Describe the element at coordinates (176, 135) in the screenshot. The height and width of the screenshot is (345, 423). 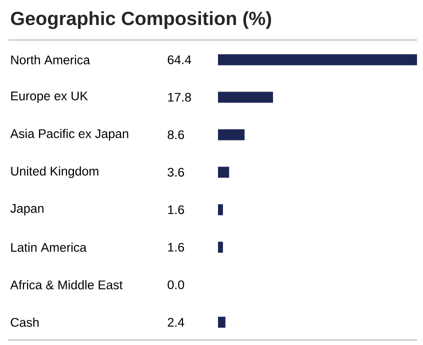
I see `data-label: 8.6` at that location.